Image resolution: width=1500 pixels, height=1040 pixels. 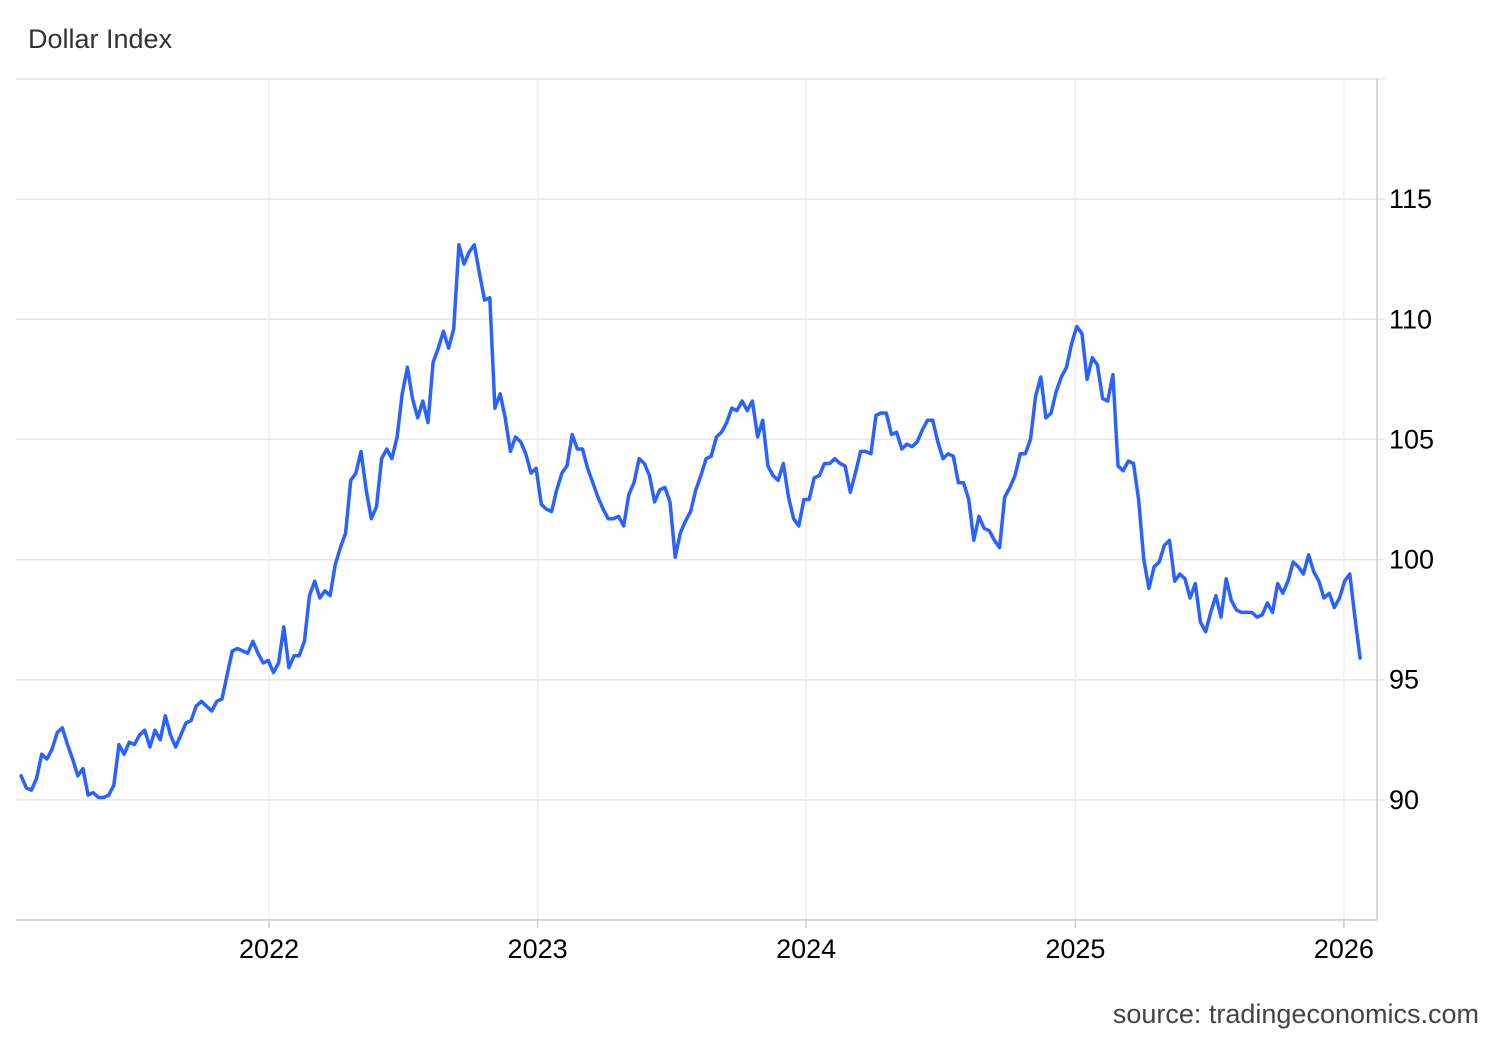 I want to click on y-tick-label: 90, so click(x=1404, y=800).